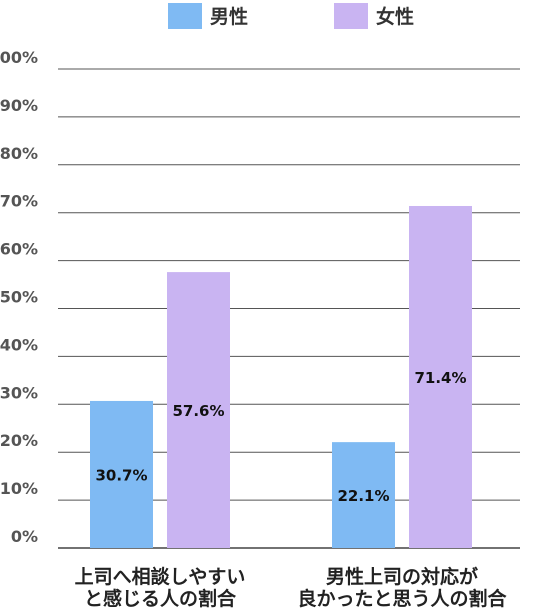  I want to click on y-tick-label: 60%, so click(19, 249).